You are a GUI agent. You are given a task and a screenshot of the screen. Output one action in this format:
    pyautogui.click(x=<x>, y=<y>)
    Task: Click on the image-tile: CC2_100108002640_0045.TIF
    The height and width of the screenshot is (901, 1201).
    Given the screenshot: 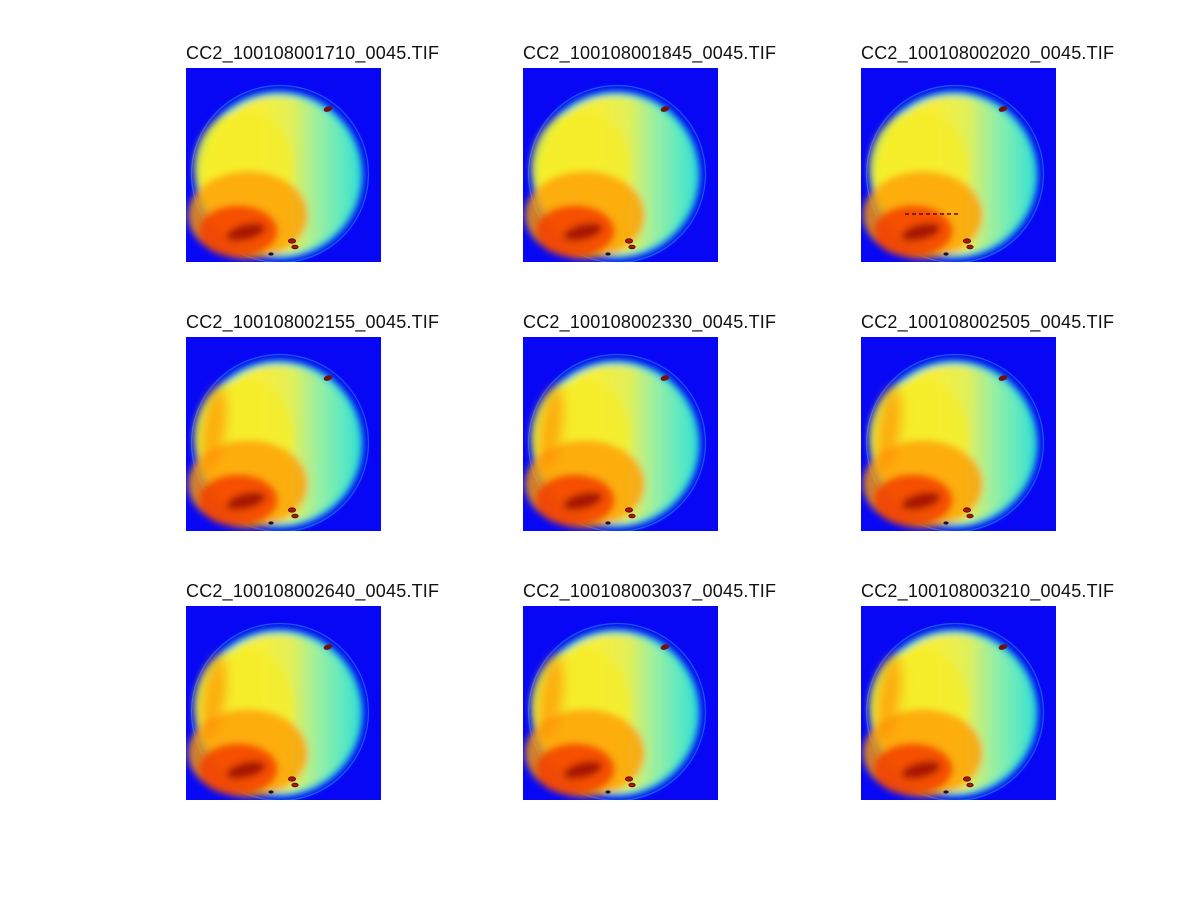 What is the action you would take?
    pyautogui.click(x=312, y=690)
    